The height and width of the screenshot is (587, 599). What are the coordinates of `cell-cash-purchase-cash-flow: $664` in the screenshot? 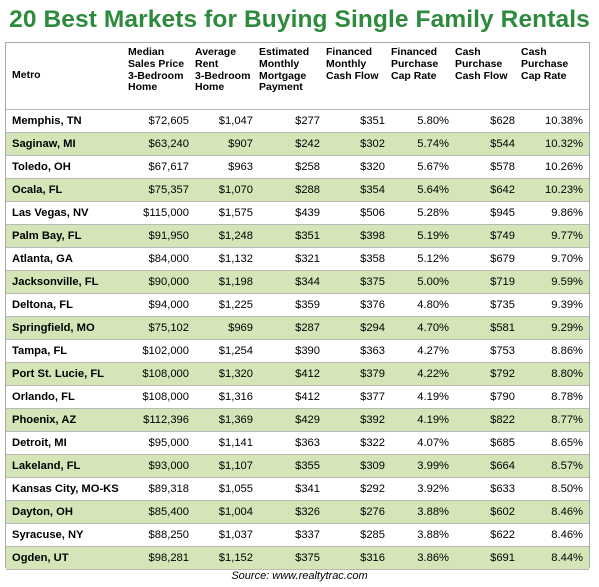 It's located at (488, 466).